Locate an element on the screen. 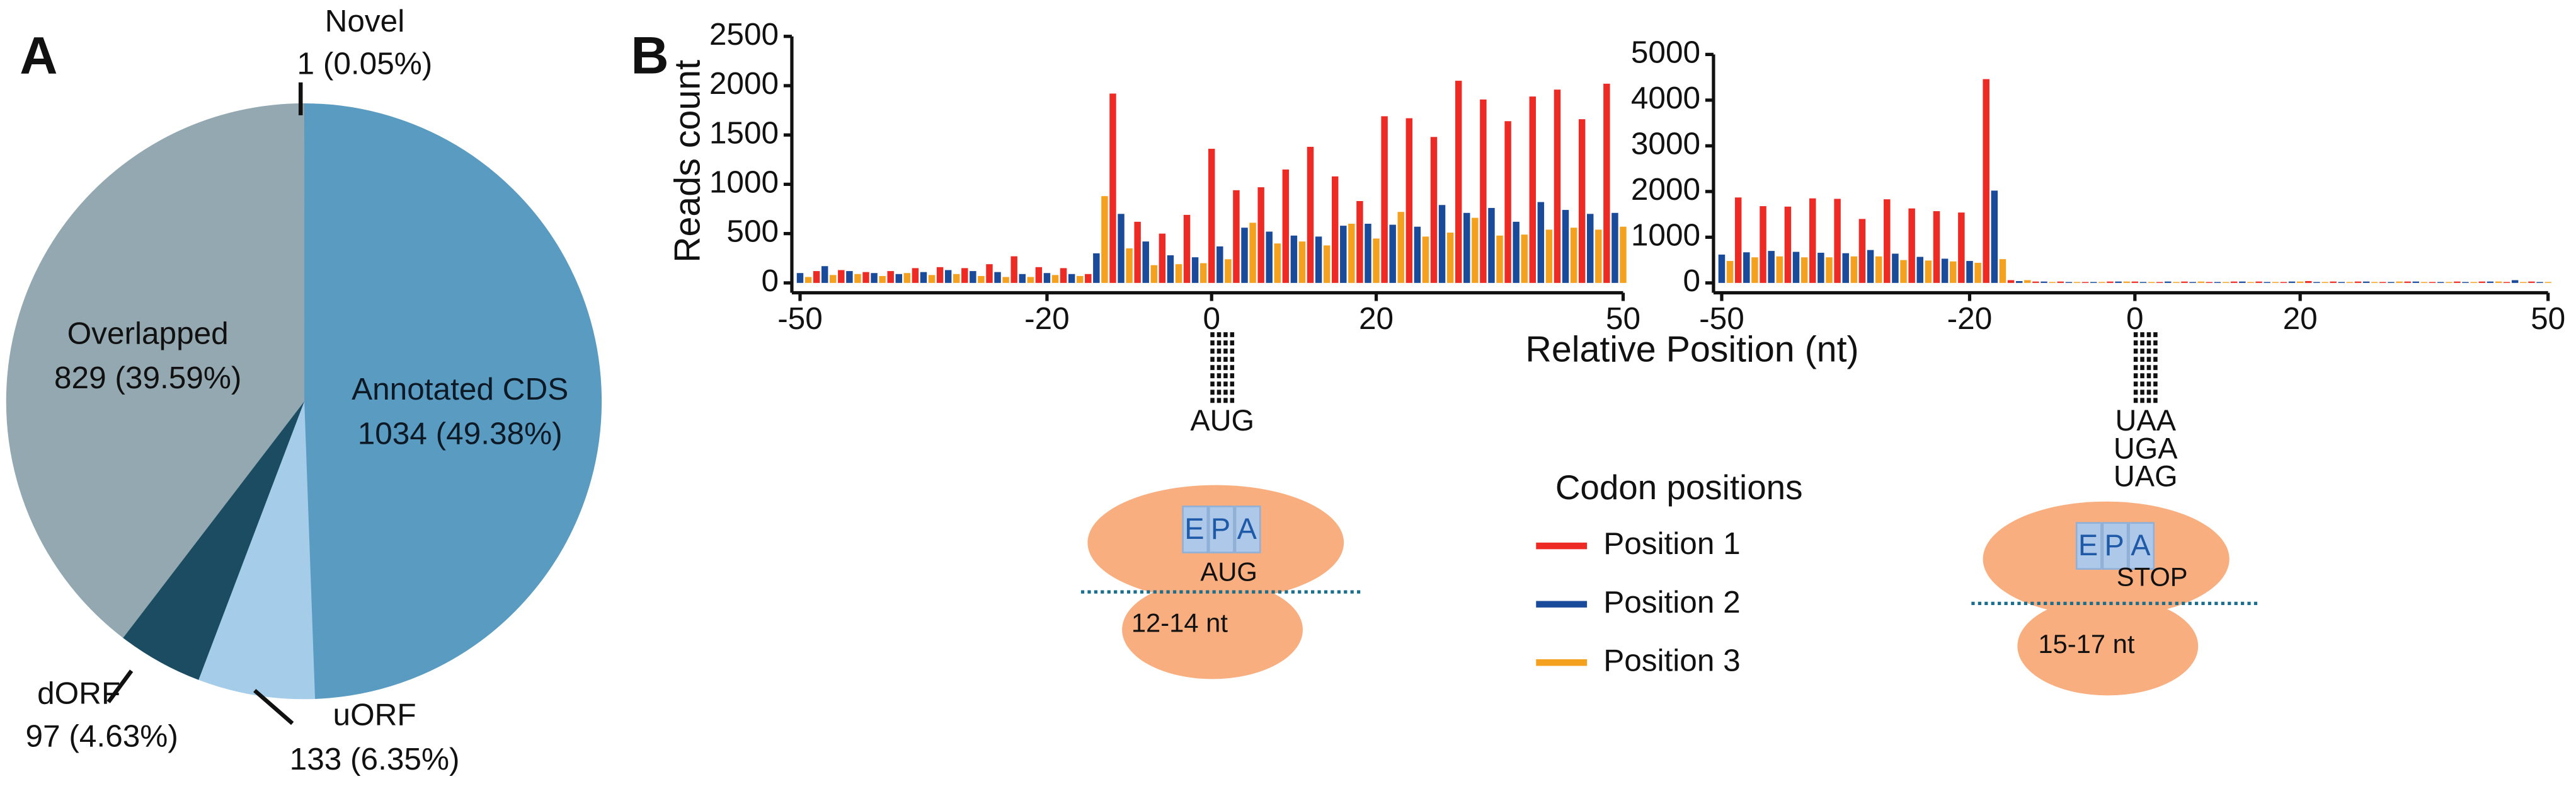  slice-label: Overlapped is located at coordinates (148, 333).